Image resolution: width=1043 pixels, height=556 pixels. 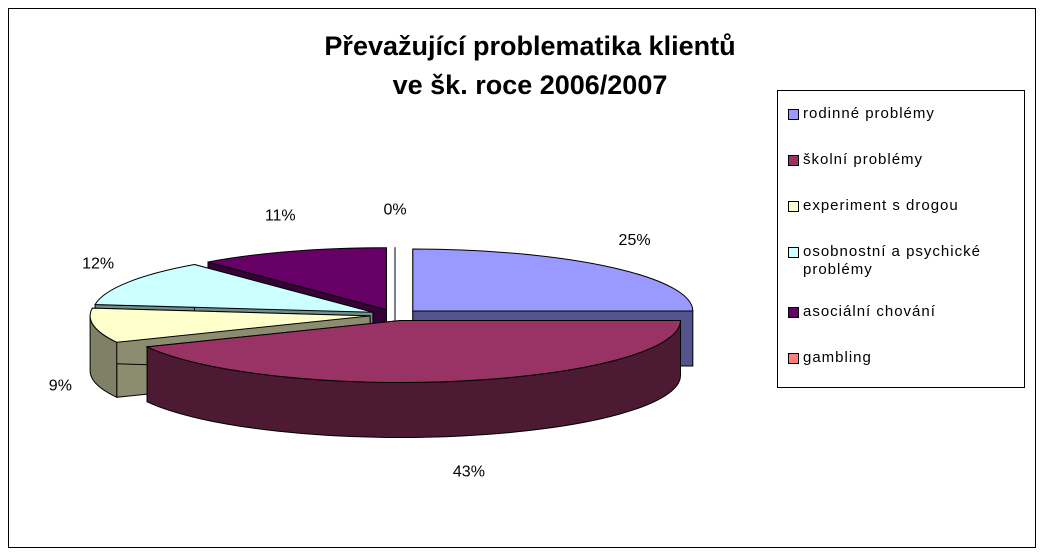 What do you see at coordinates (60, 386) in the screenshot?
I see `data-label: 9%` at bounding box center [60, 386].